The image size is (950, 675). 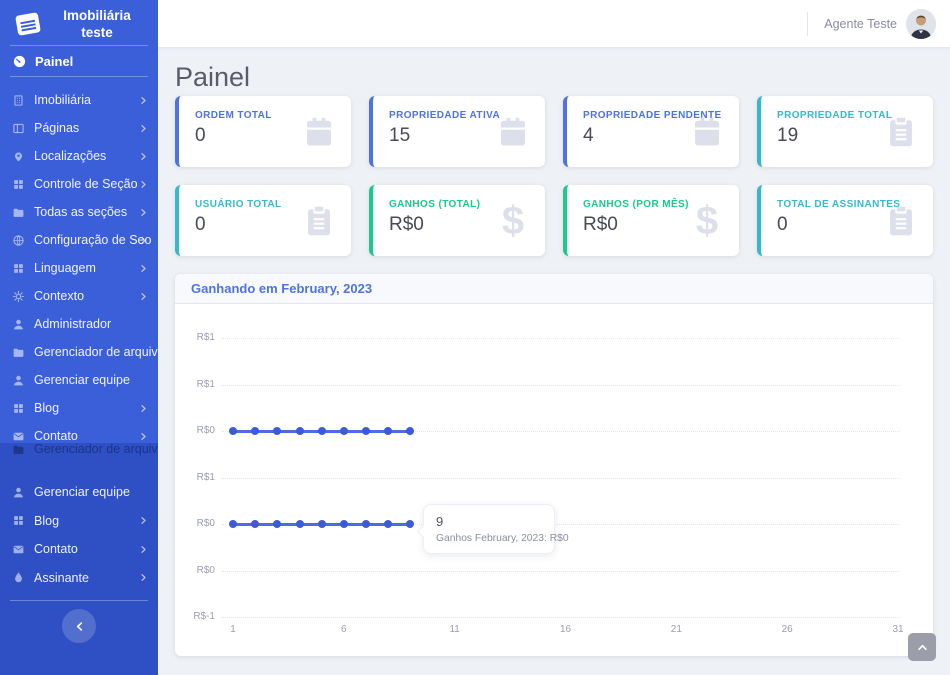 What do you see at coordinates (18, 549) in the screenshot?
I see `envelope-icon` at bounding box center [18, 549].